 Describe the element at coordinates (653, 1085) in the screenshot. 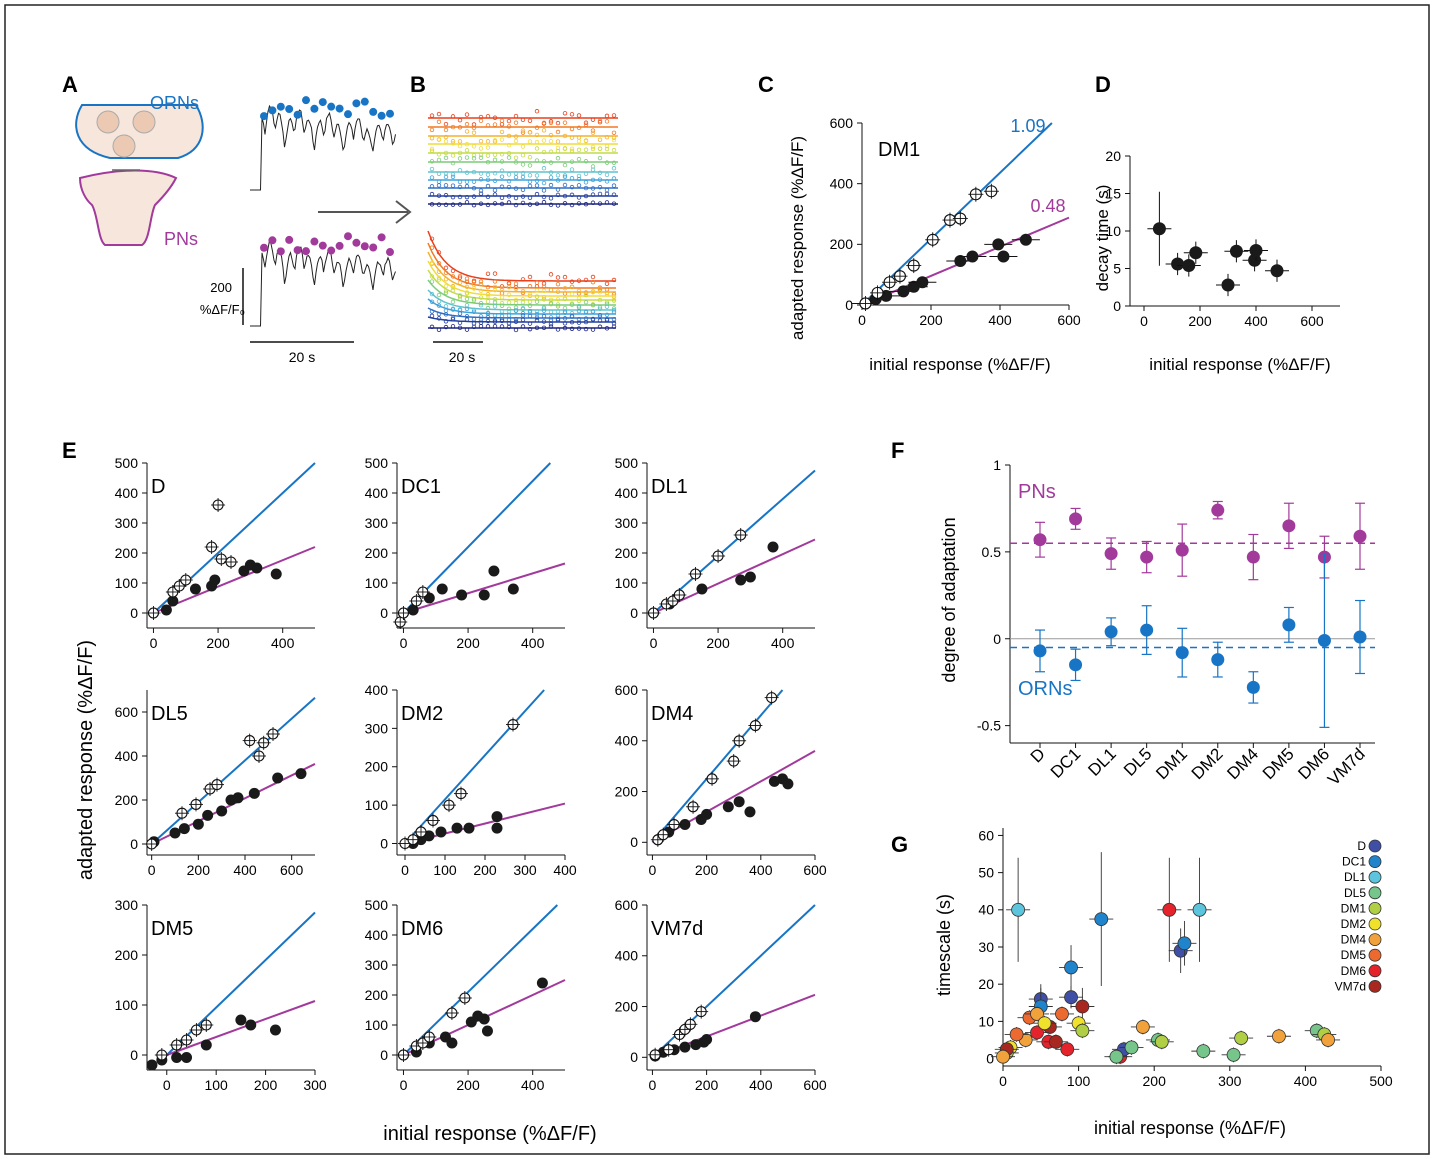

I see `x-tick-label: 0` at that location.